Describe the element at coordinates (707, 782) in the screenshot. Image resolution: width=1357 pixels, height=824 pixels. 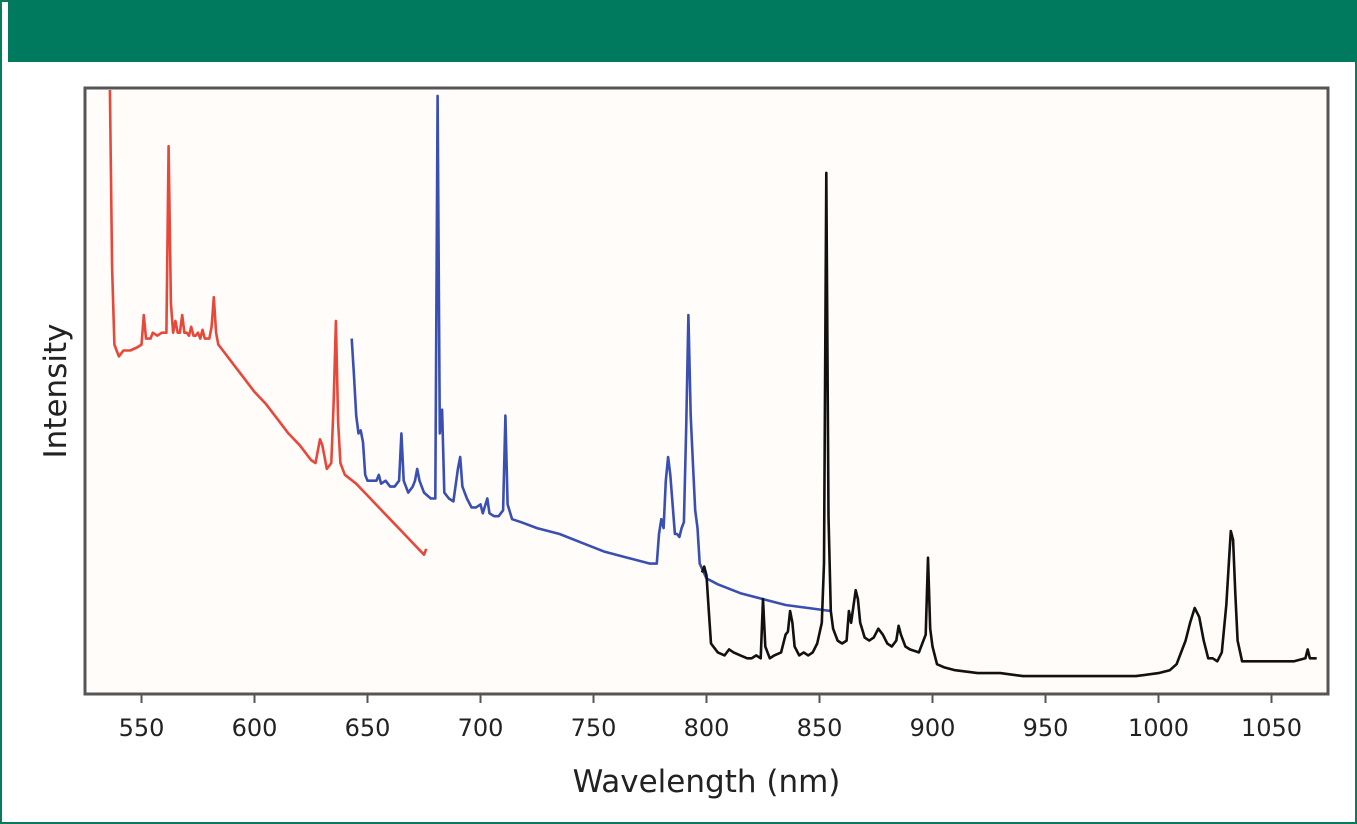
I see `x-axis-title: Wavelength (nm)` at that location.